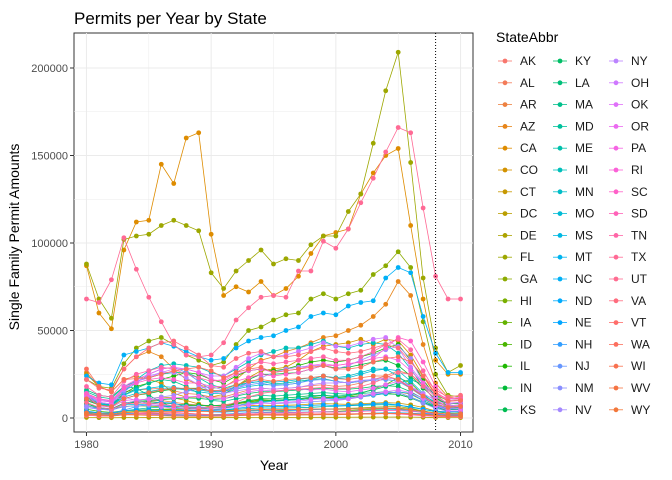  Describe the element at coordinates (584, 105) in the screenshot. I see `legend-label: MA` at that location.